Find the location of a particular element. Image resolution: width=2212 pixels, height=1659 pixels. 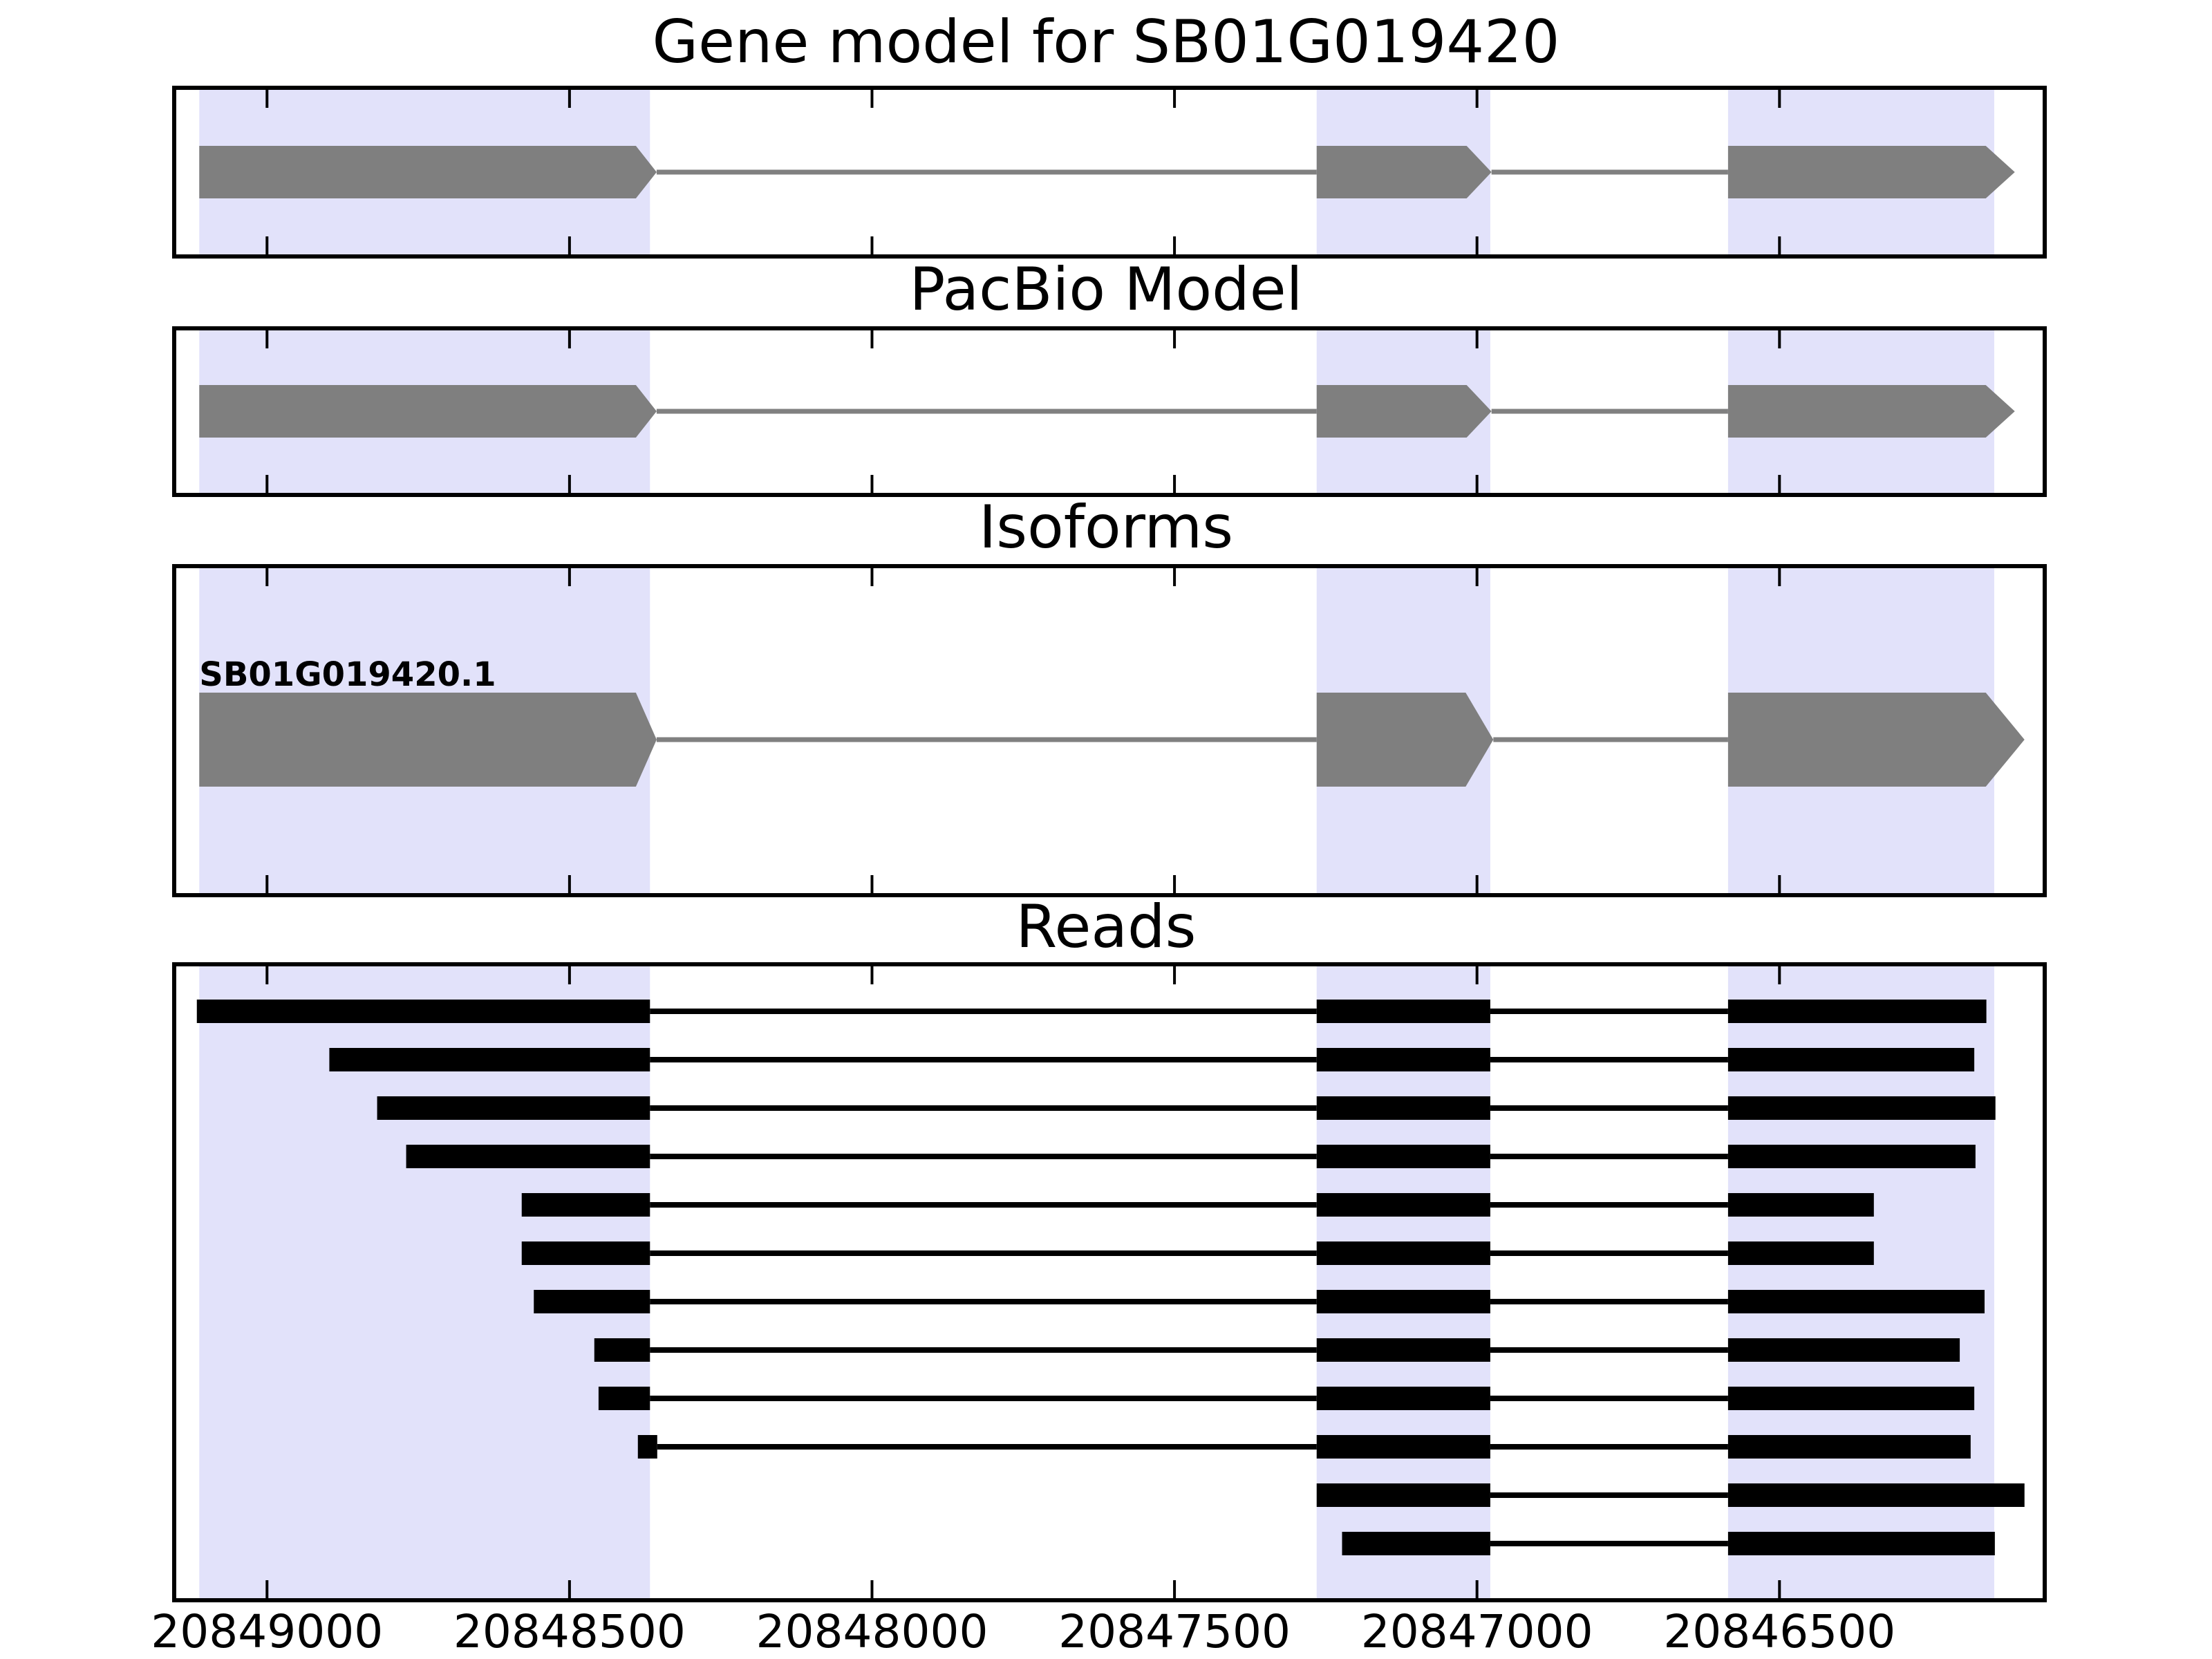

exon-highlight-band is located at coordinates (425, 1282).